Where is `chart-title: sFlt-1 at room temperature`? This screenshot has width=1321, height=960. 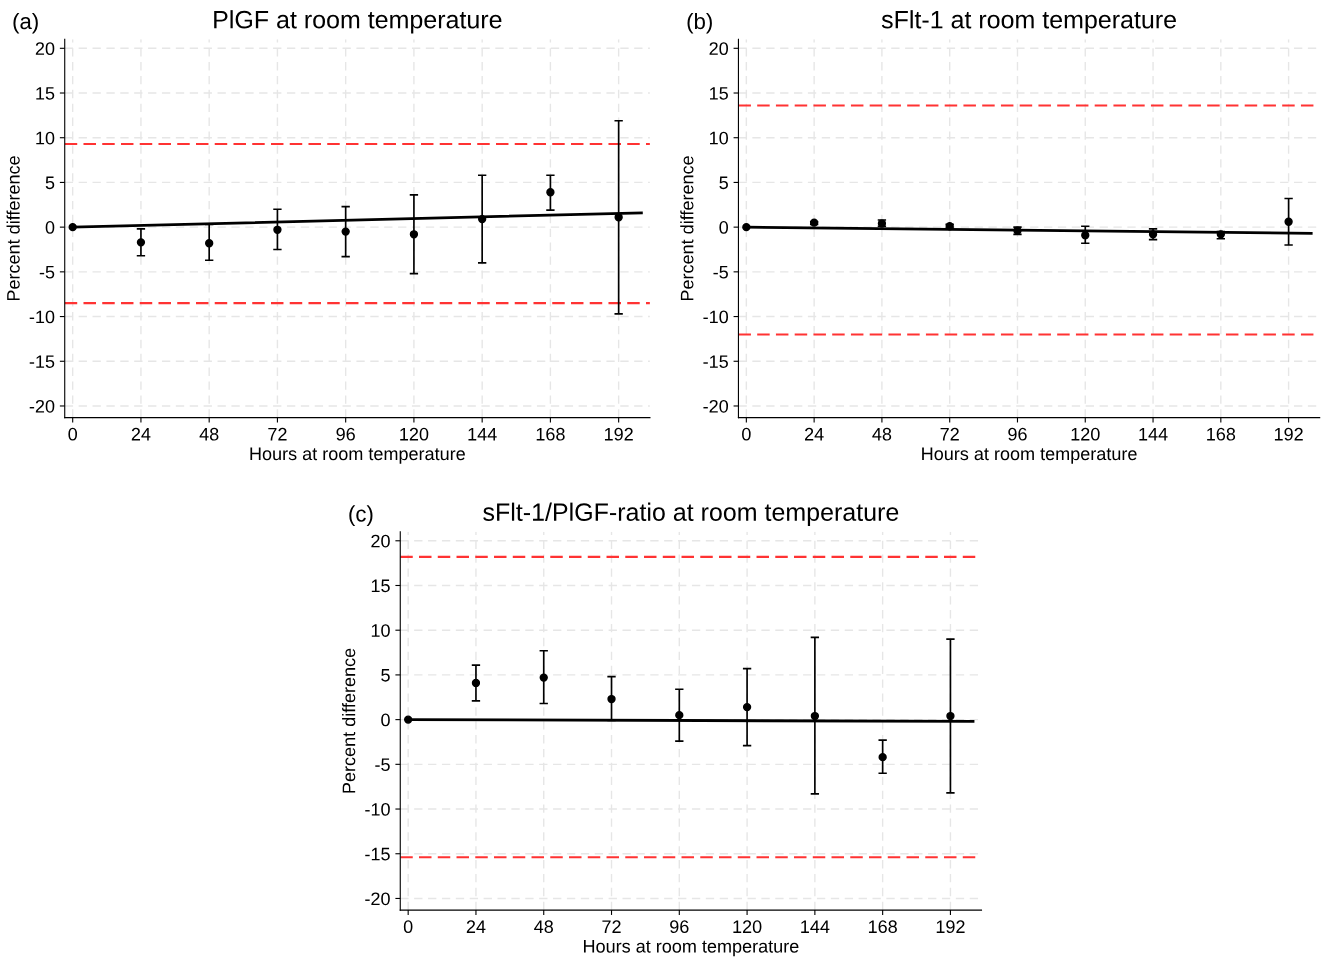
chart-title: sFlt-1 at room temperature is located at coordinates (1028, 22).